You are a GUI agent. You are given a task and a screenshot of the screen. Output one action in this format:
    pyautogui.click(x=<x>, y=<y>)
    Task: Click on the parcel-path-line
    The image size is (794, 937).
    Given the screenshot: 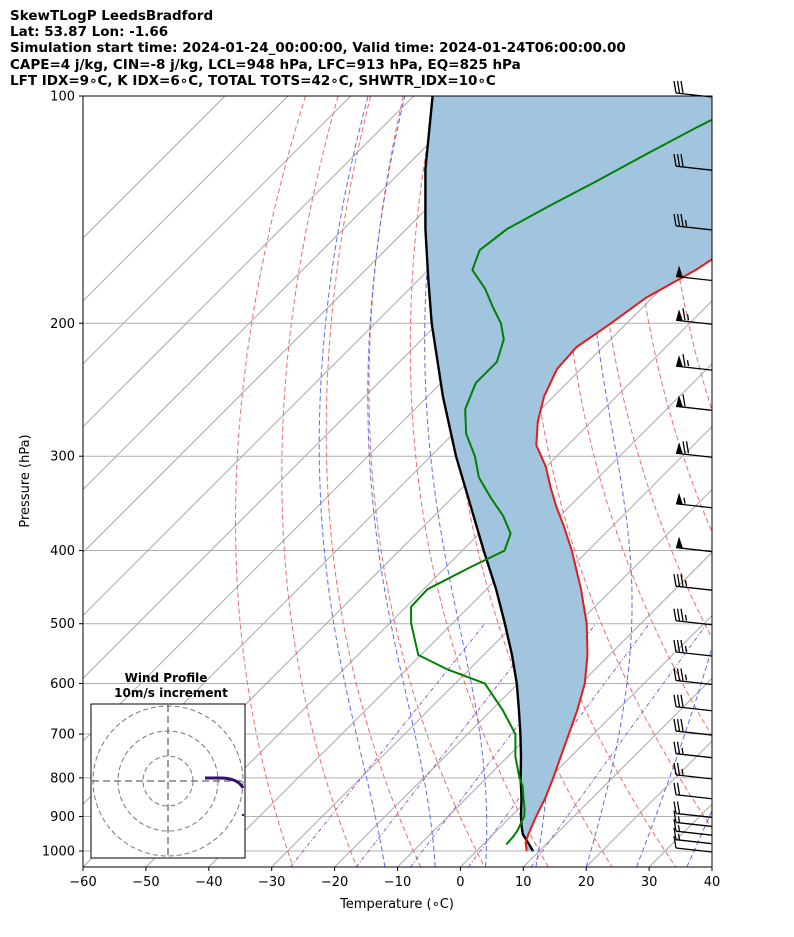 What is the action you would take?
    pyautogui.click(x=479, y=474)
    